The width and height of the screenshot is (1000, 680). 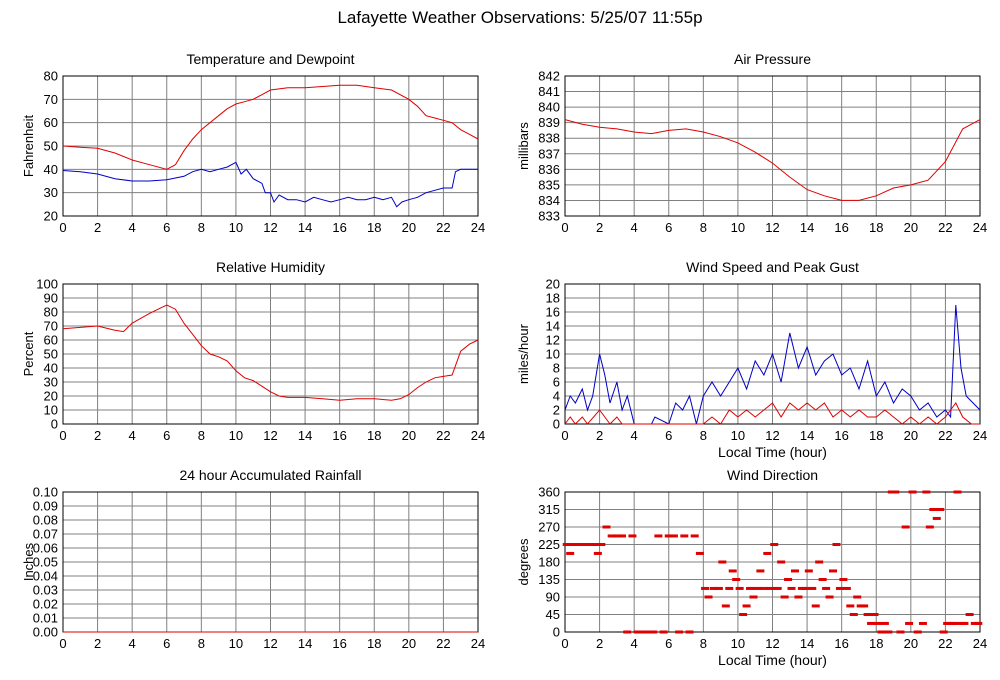 I want to click on direction-xtick-label: 8, so click(x=703, y=643).